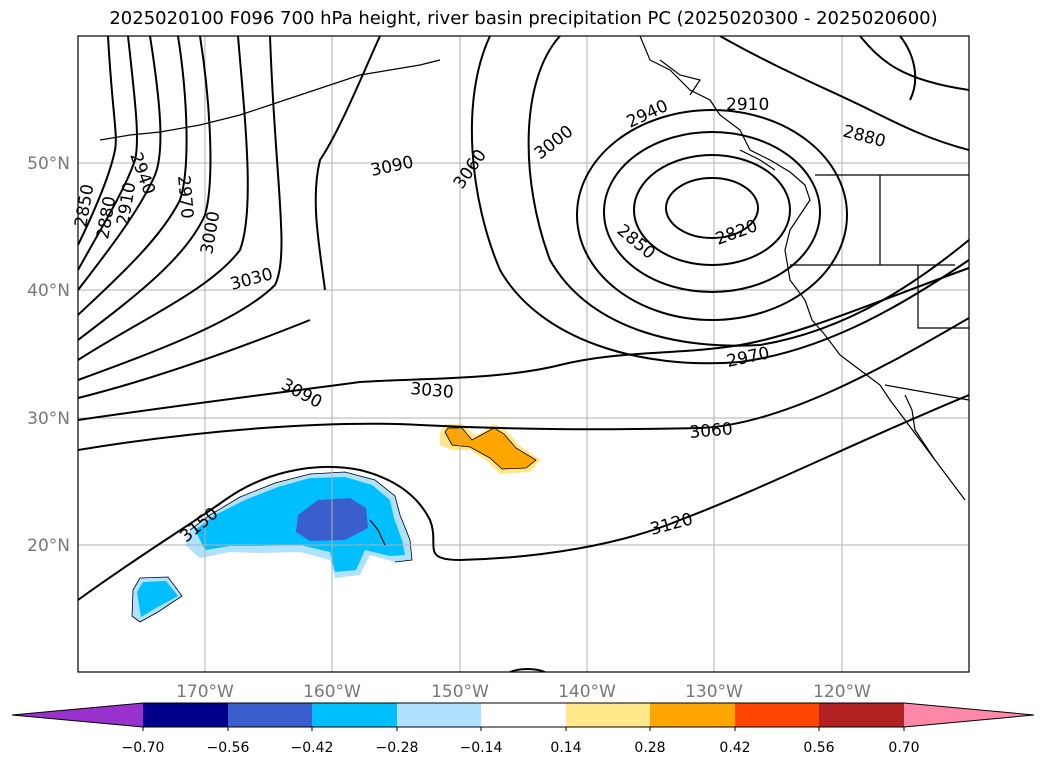  Describe the element at coordinates (228, 748) in the screenshot. I see `colorbar-tick-label: −0.56` at that location.